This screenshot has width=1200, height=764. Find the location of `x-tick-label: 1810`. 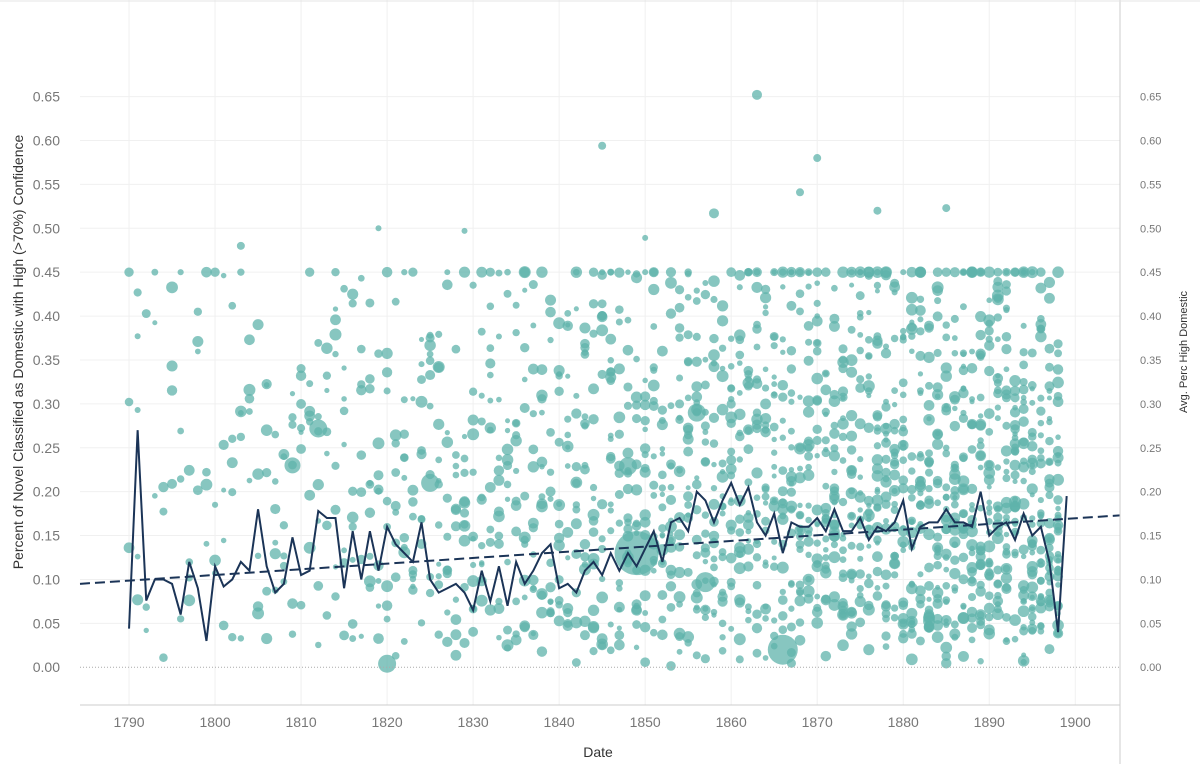

x-tick-label: 1810 is located at coordinates (300, 722).